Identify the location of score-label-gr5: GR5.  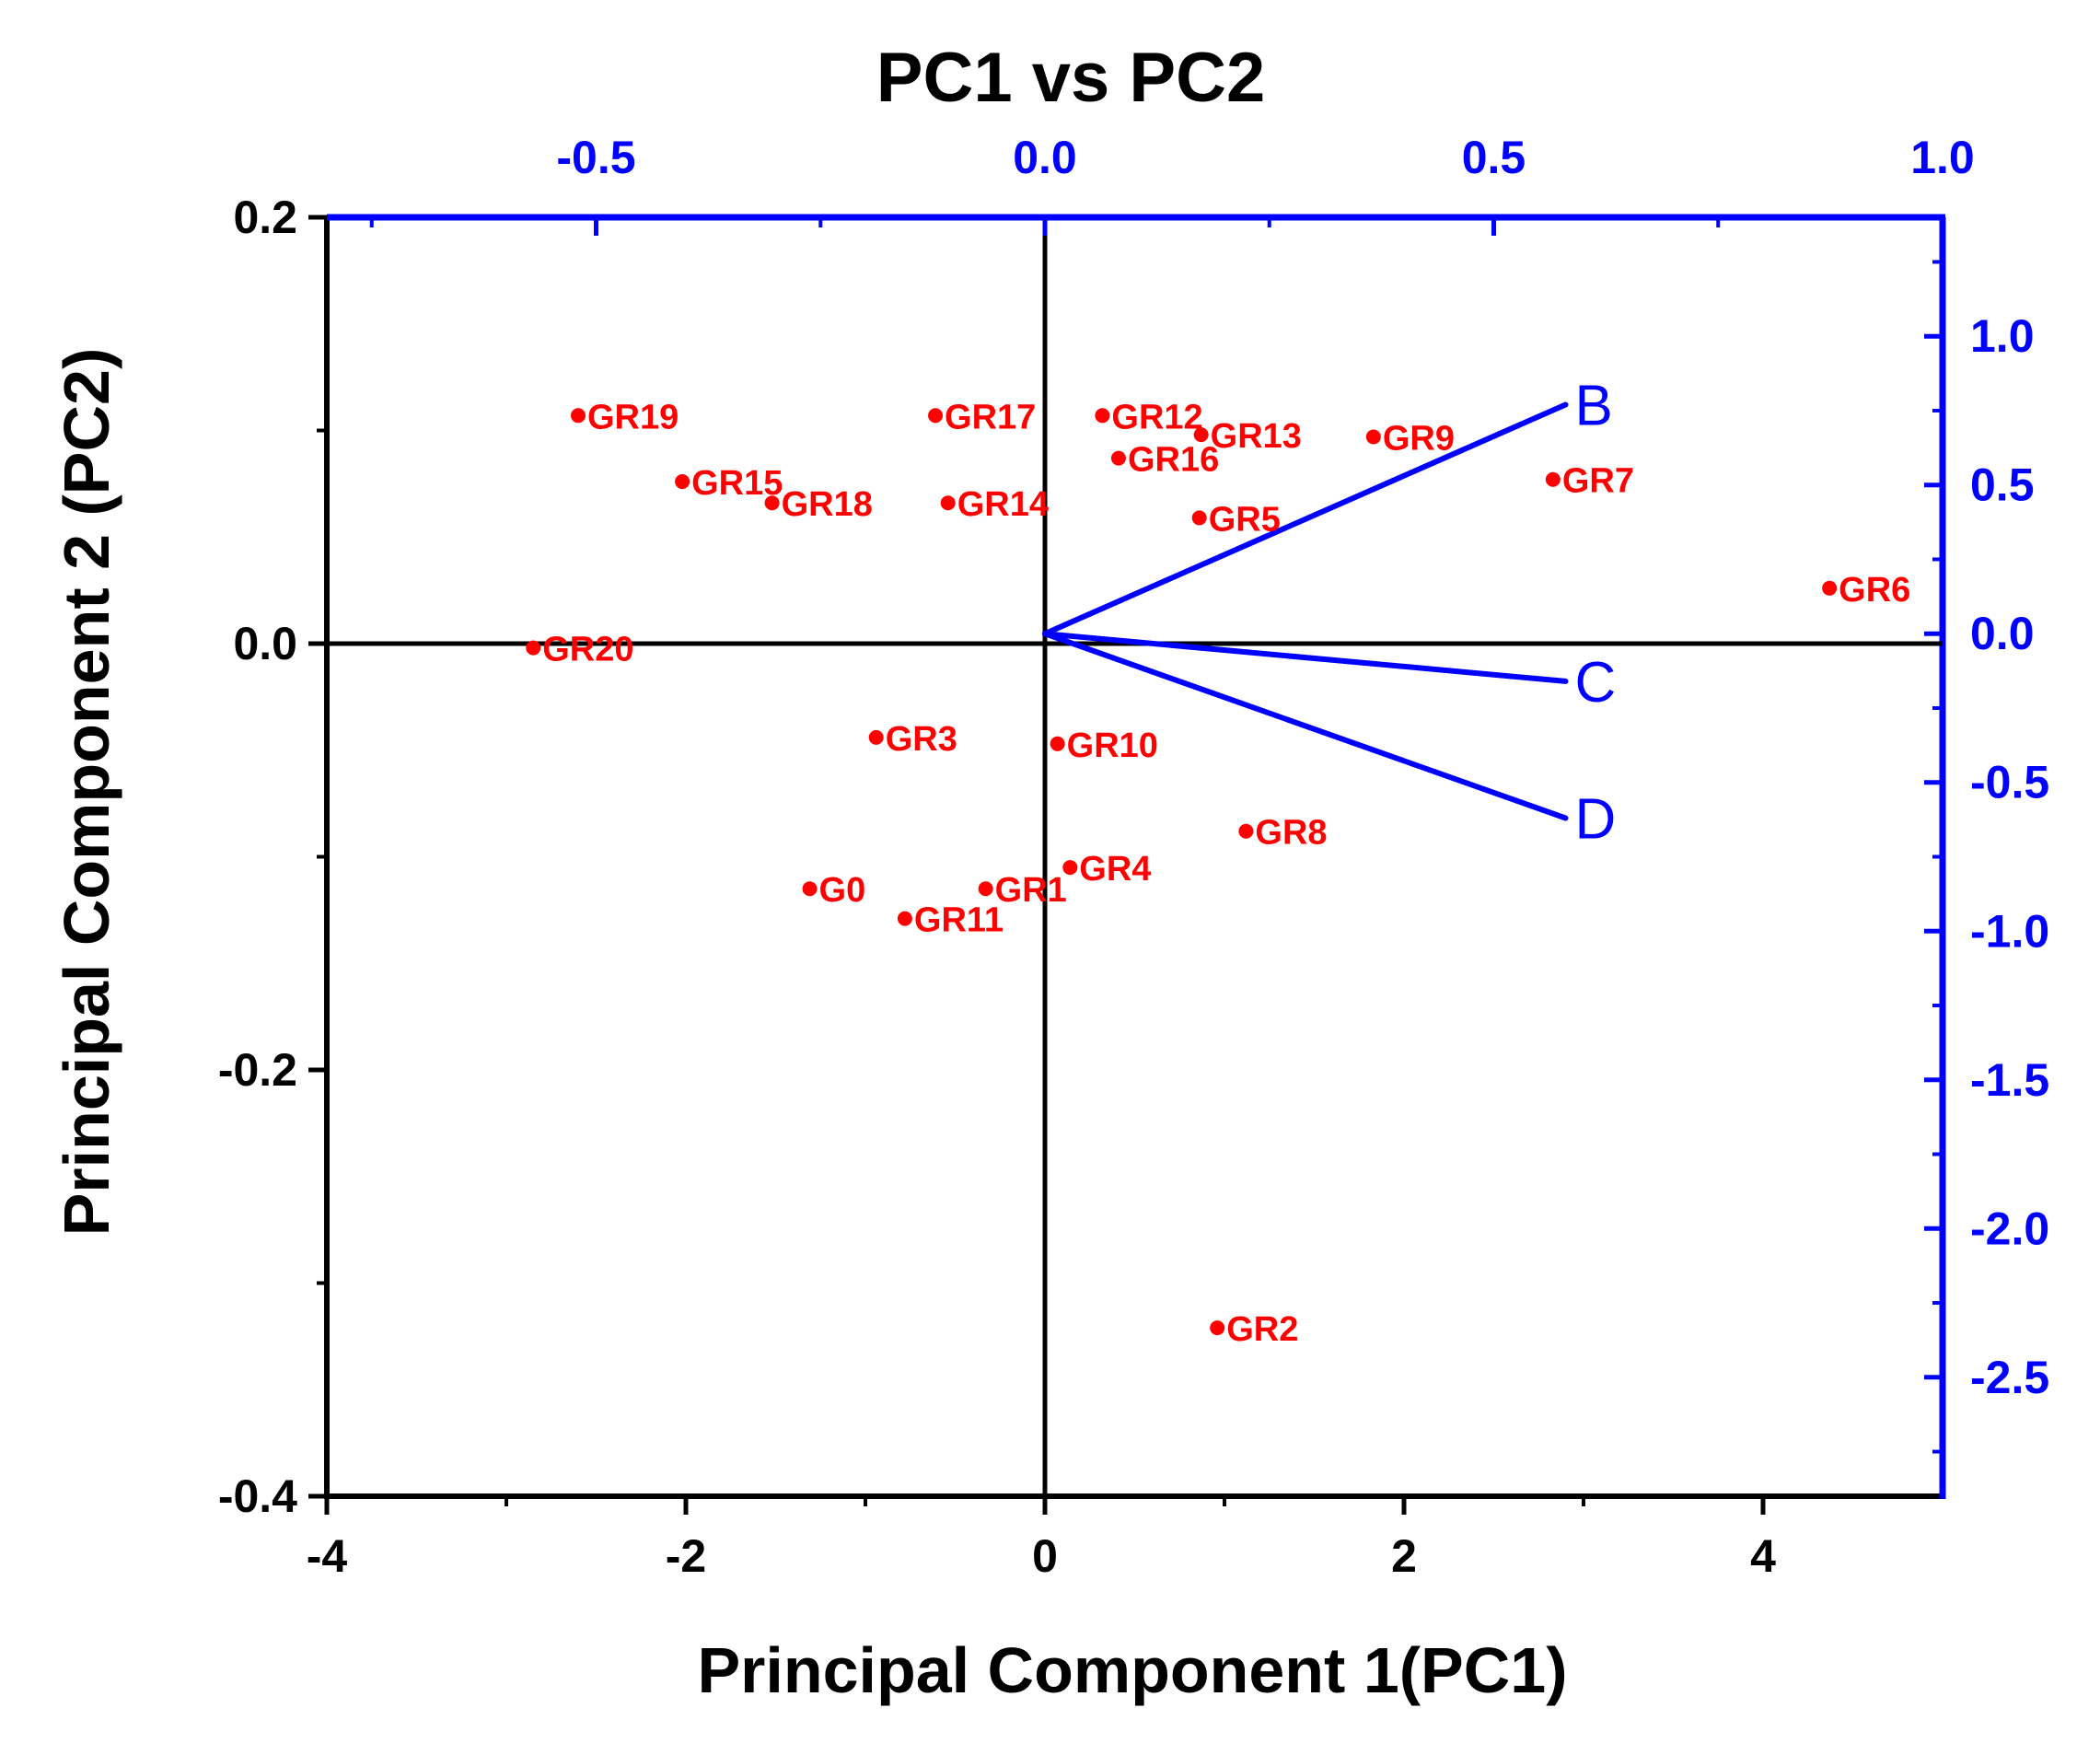
(1245, 519).